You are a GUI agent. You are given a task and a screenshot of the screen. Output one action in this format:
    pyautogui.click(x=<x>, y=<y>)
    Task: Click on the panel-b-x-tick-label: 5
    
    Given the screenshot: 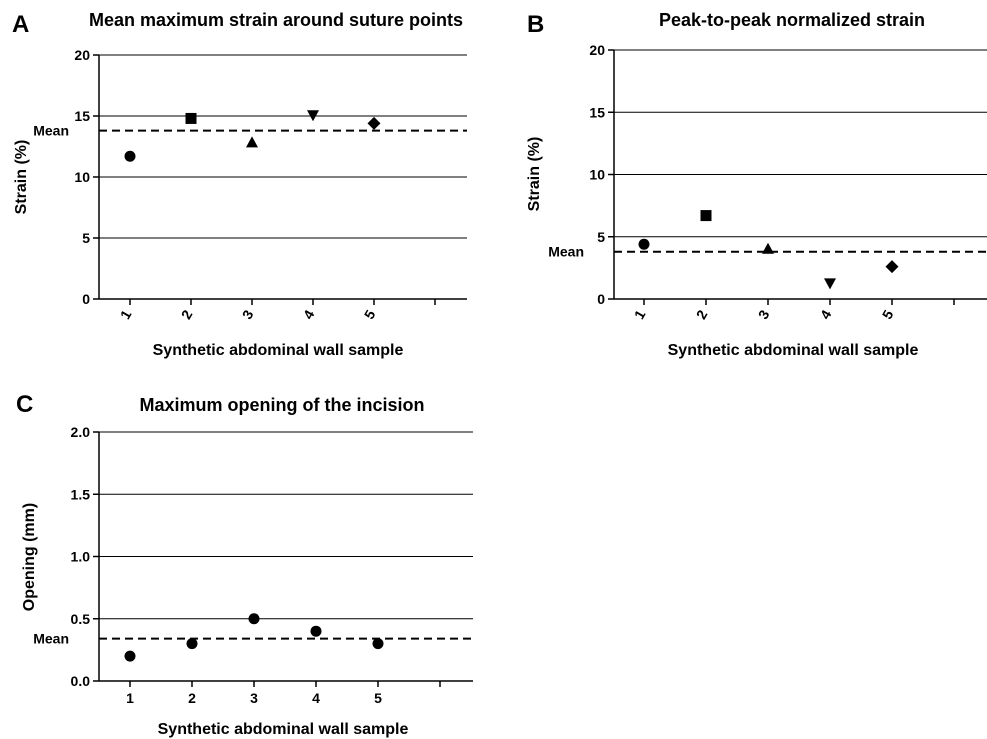 What is the action you would take?
    pyautogui.click(x=888, y=314)
    